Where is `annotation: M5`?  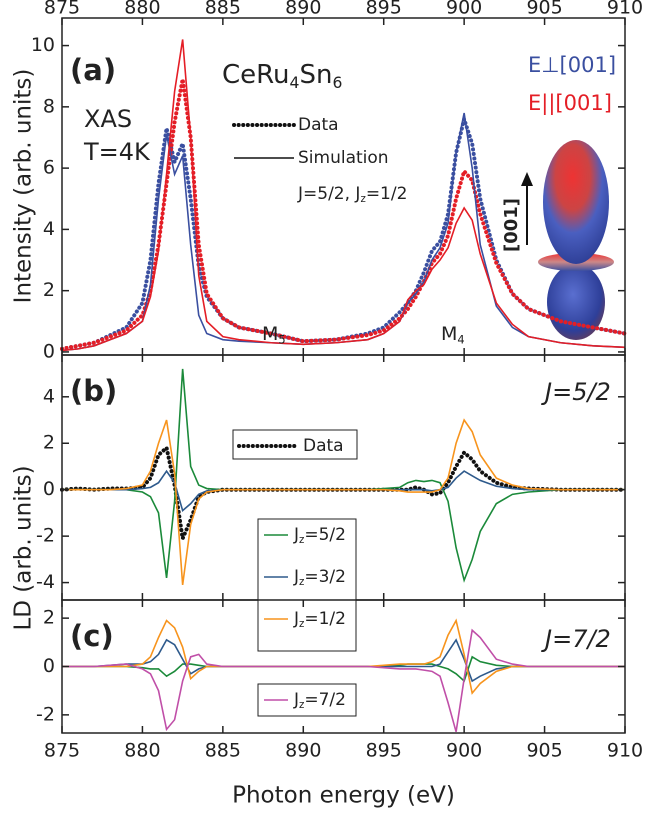
annotation: M5 is located at coordinates (274, 335).